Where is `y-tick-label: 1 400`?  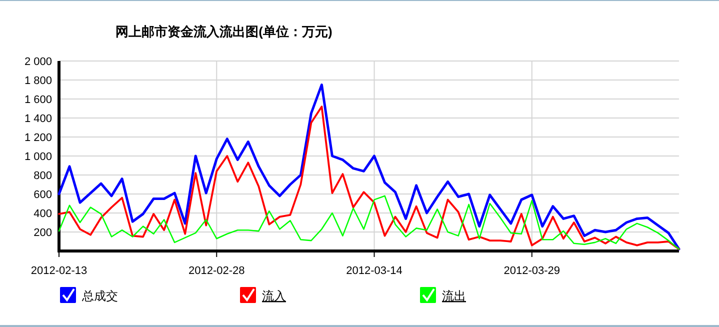
y-tick-label: 1 400 is located at coordinates (38, 119).